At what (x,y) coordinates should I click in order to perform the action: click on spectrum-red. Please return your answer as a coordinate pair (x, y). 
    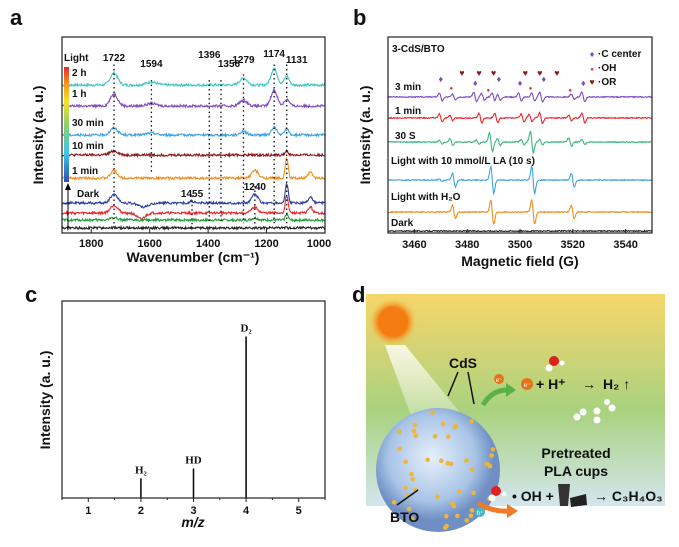
    Looking at the image, I should click on (193, 207).